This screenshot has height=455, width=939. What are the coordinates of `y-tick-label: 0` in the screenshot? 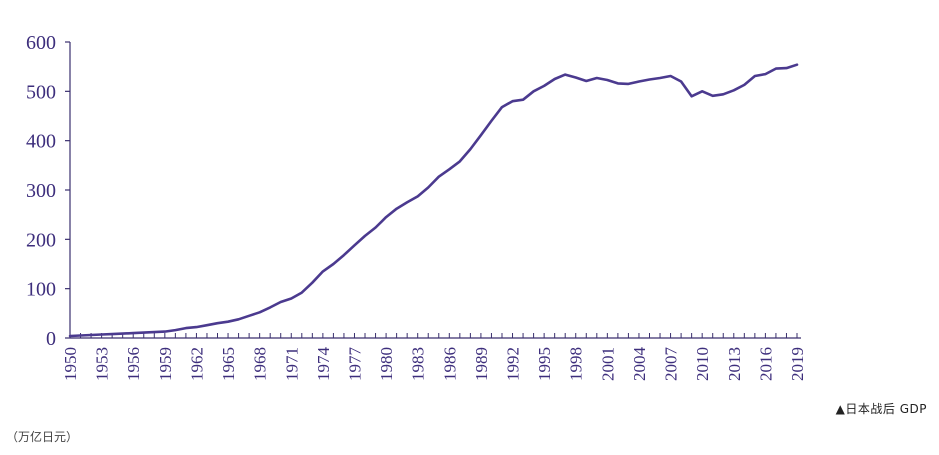 It's located at (51, 339).